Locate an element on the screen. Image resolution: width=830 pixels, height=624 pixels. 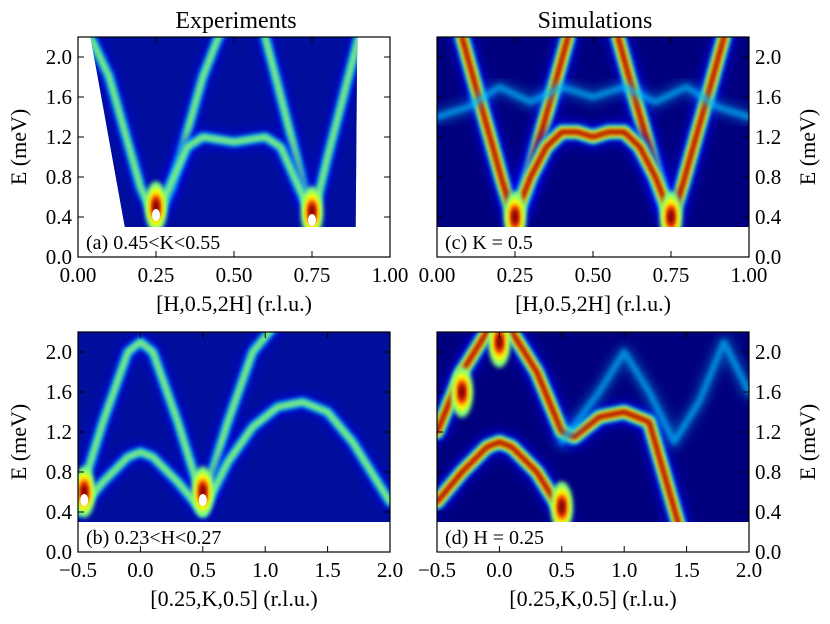
dispersion-weak-dispersive-mode-layer is located at coordinates (653, 392).